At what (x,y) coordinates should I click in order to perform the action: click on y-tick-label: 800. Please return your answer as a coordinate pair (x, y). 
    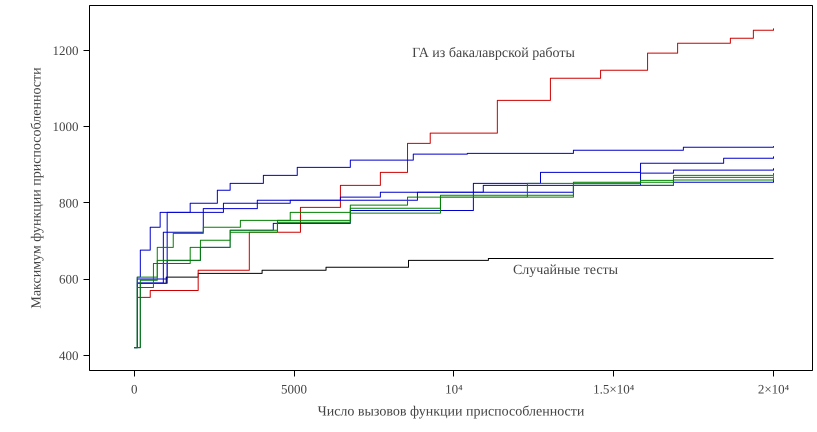
    Looking at the image, I should click on (68, 202).